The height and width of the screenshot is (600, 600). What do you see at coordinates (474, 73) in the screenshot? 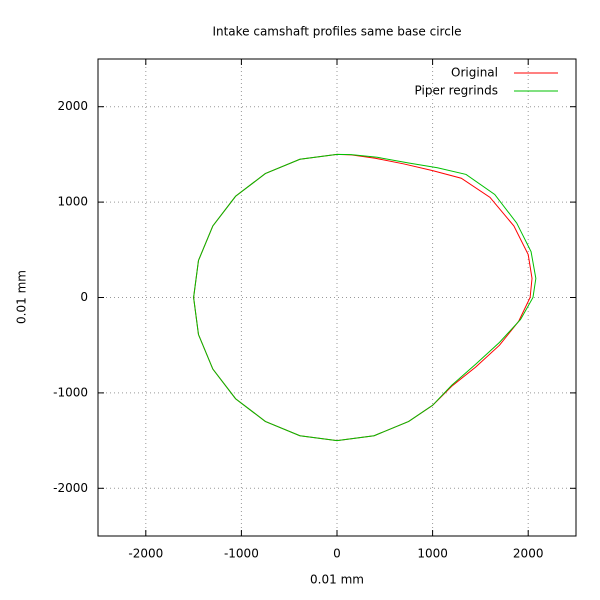
I see `legend-label: Original` at bounding box center [474, 73].